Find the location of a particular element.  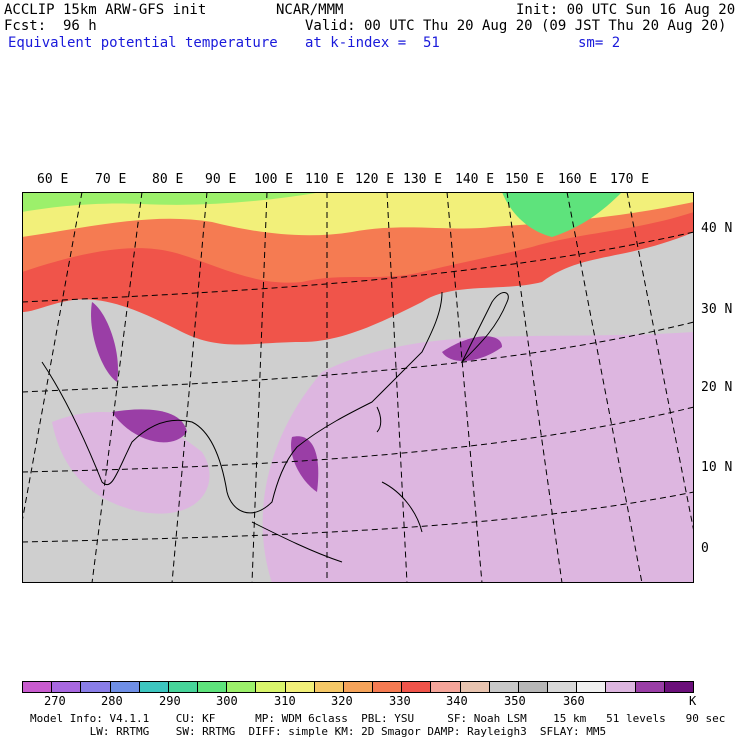

lat-label: 40 N is located at coordinates (717, 228).